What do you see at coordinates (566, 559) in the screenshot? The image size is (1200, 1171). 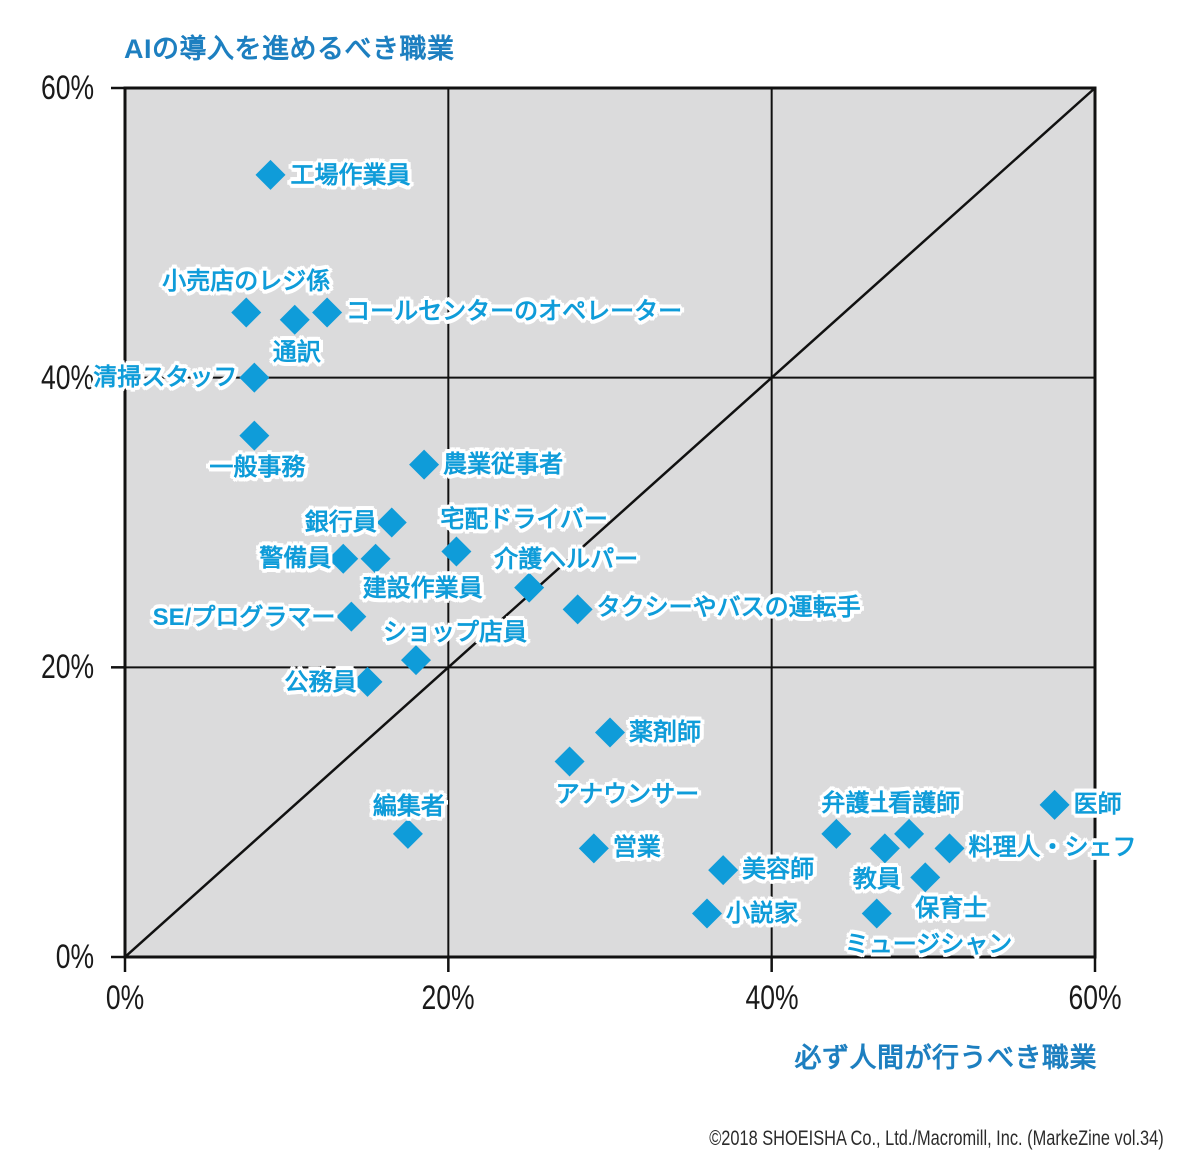 I see `point-label: 介護ヘルパー` at bounding box center [566, 559].